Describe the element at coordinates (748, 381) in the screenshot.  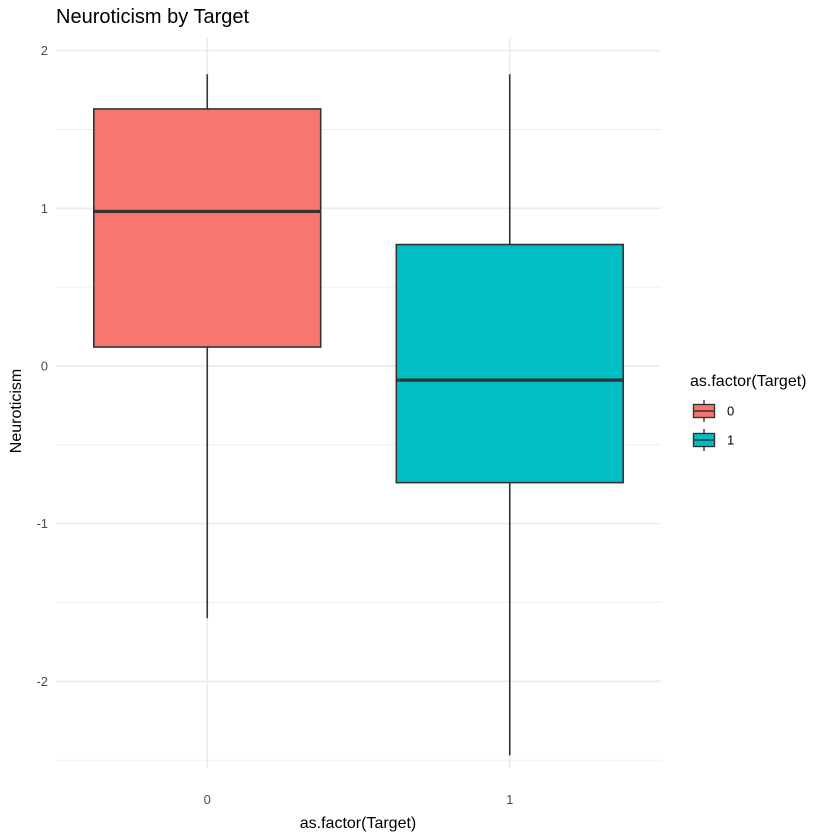
I see `legend-title: as.factor(Target)` at that location.